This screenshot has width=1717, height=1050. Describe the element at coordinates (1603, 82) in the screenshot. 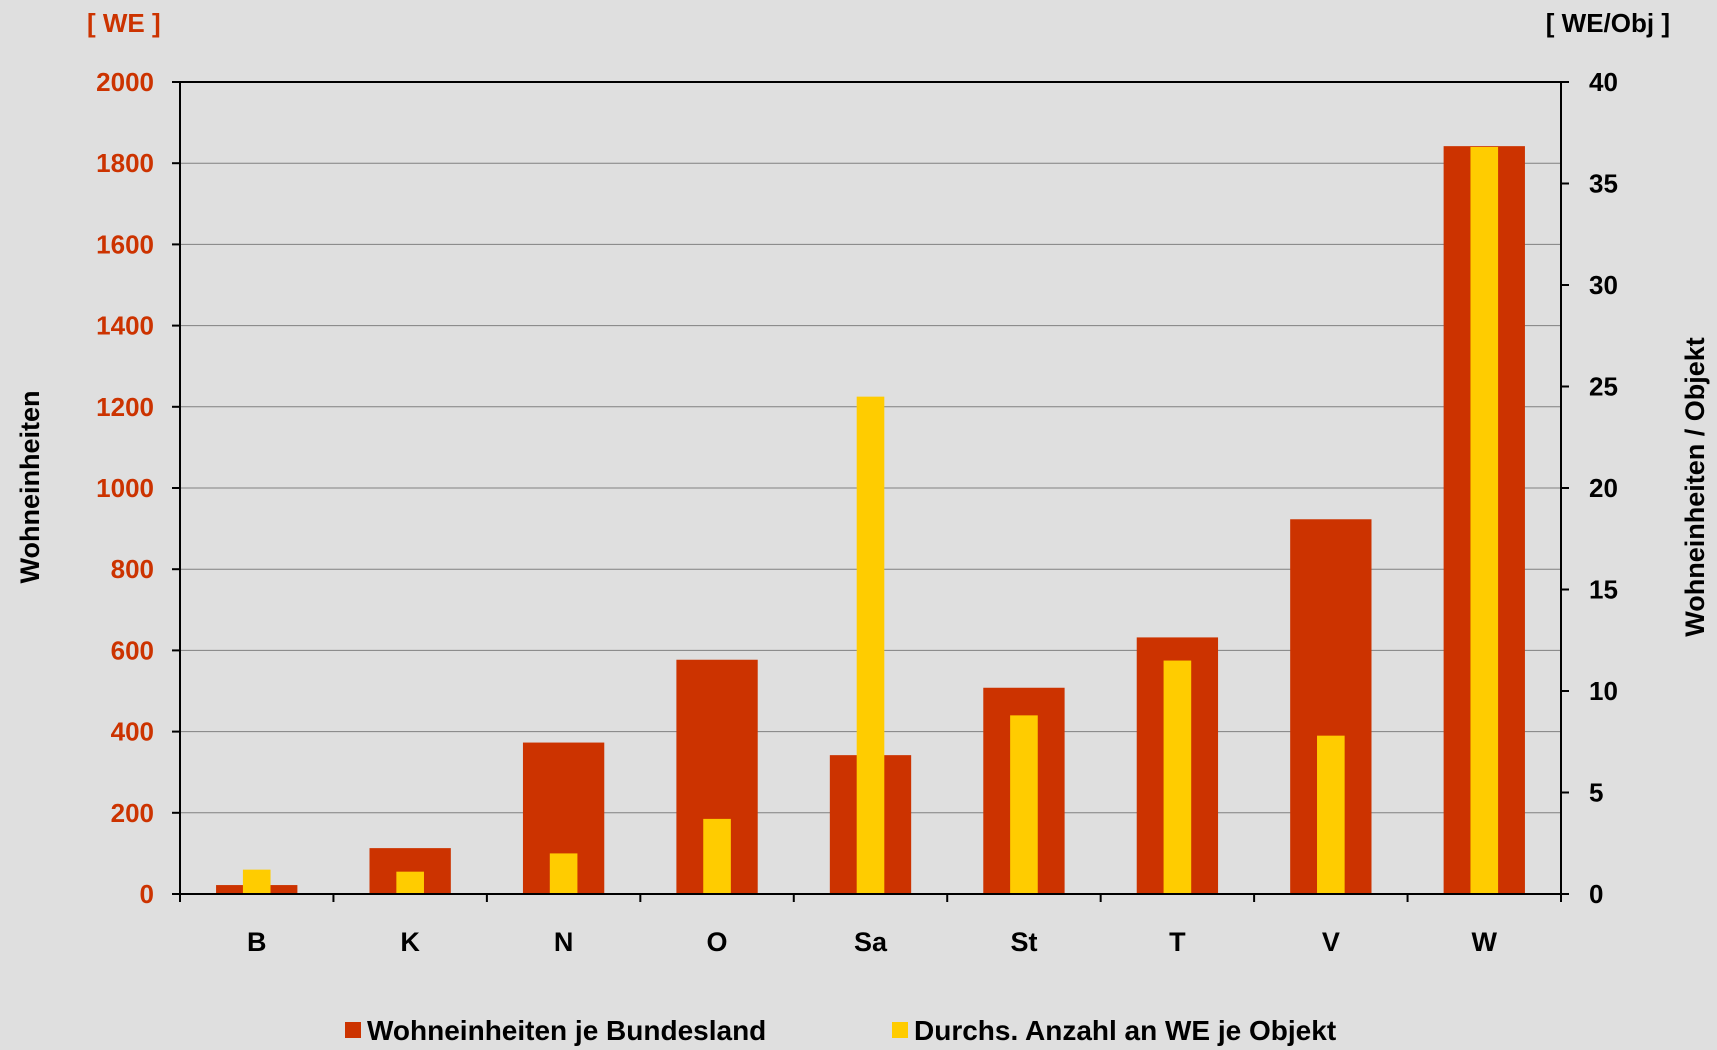

I see `right-tick-label-8: 40` at that location.